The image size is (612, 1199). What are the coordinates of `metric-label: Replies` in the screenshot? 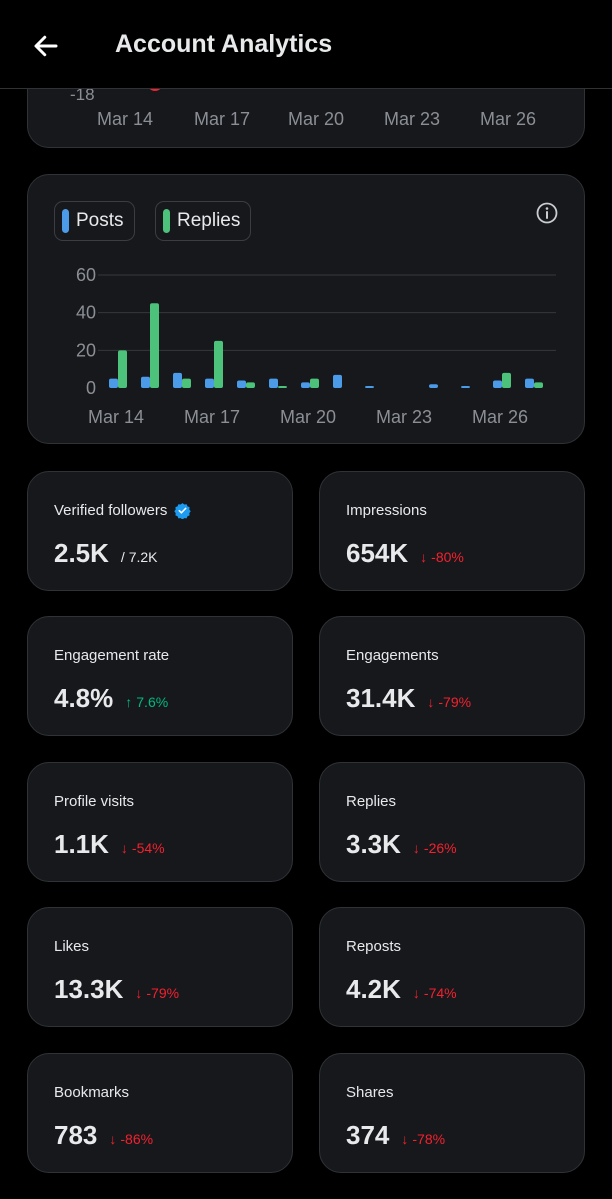 It's located at (371, 801).